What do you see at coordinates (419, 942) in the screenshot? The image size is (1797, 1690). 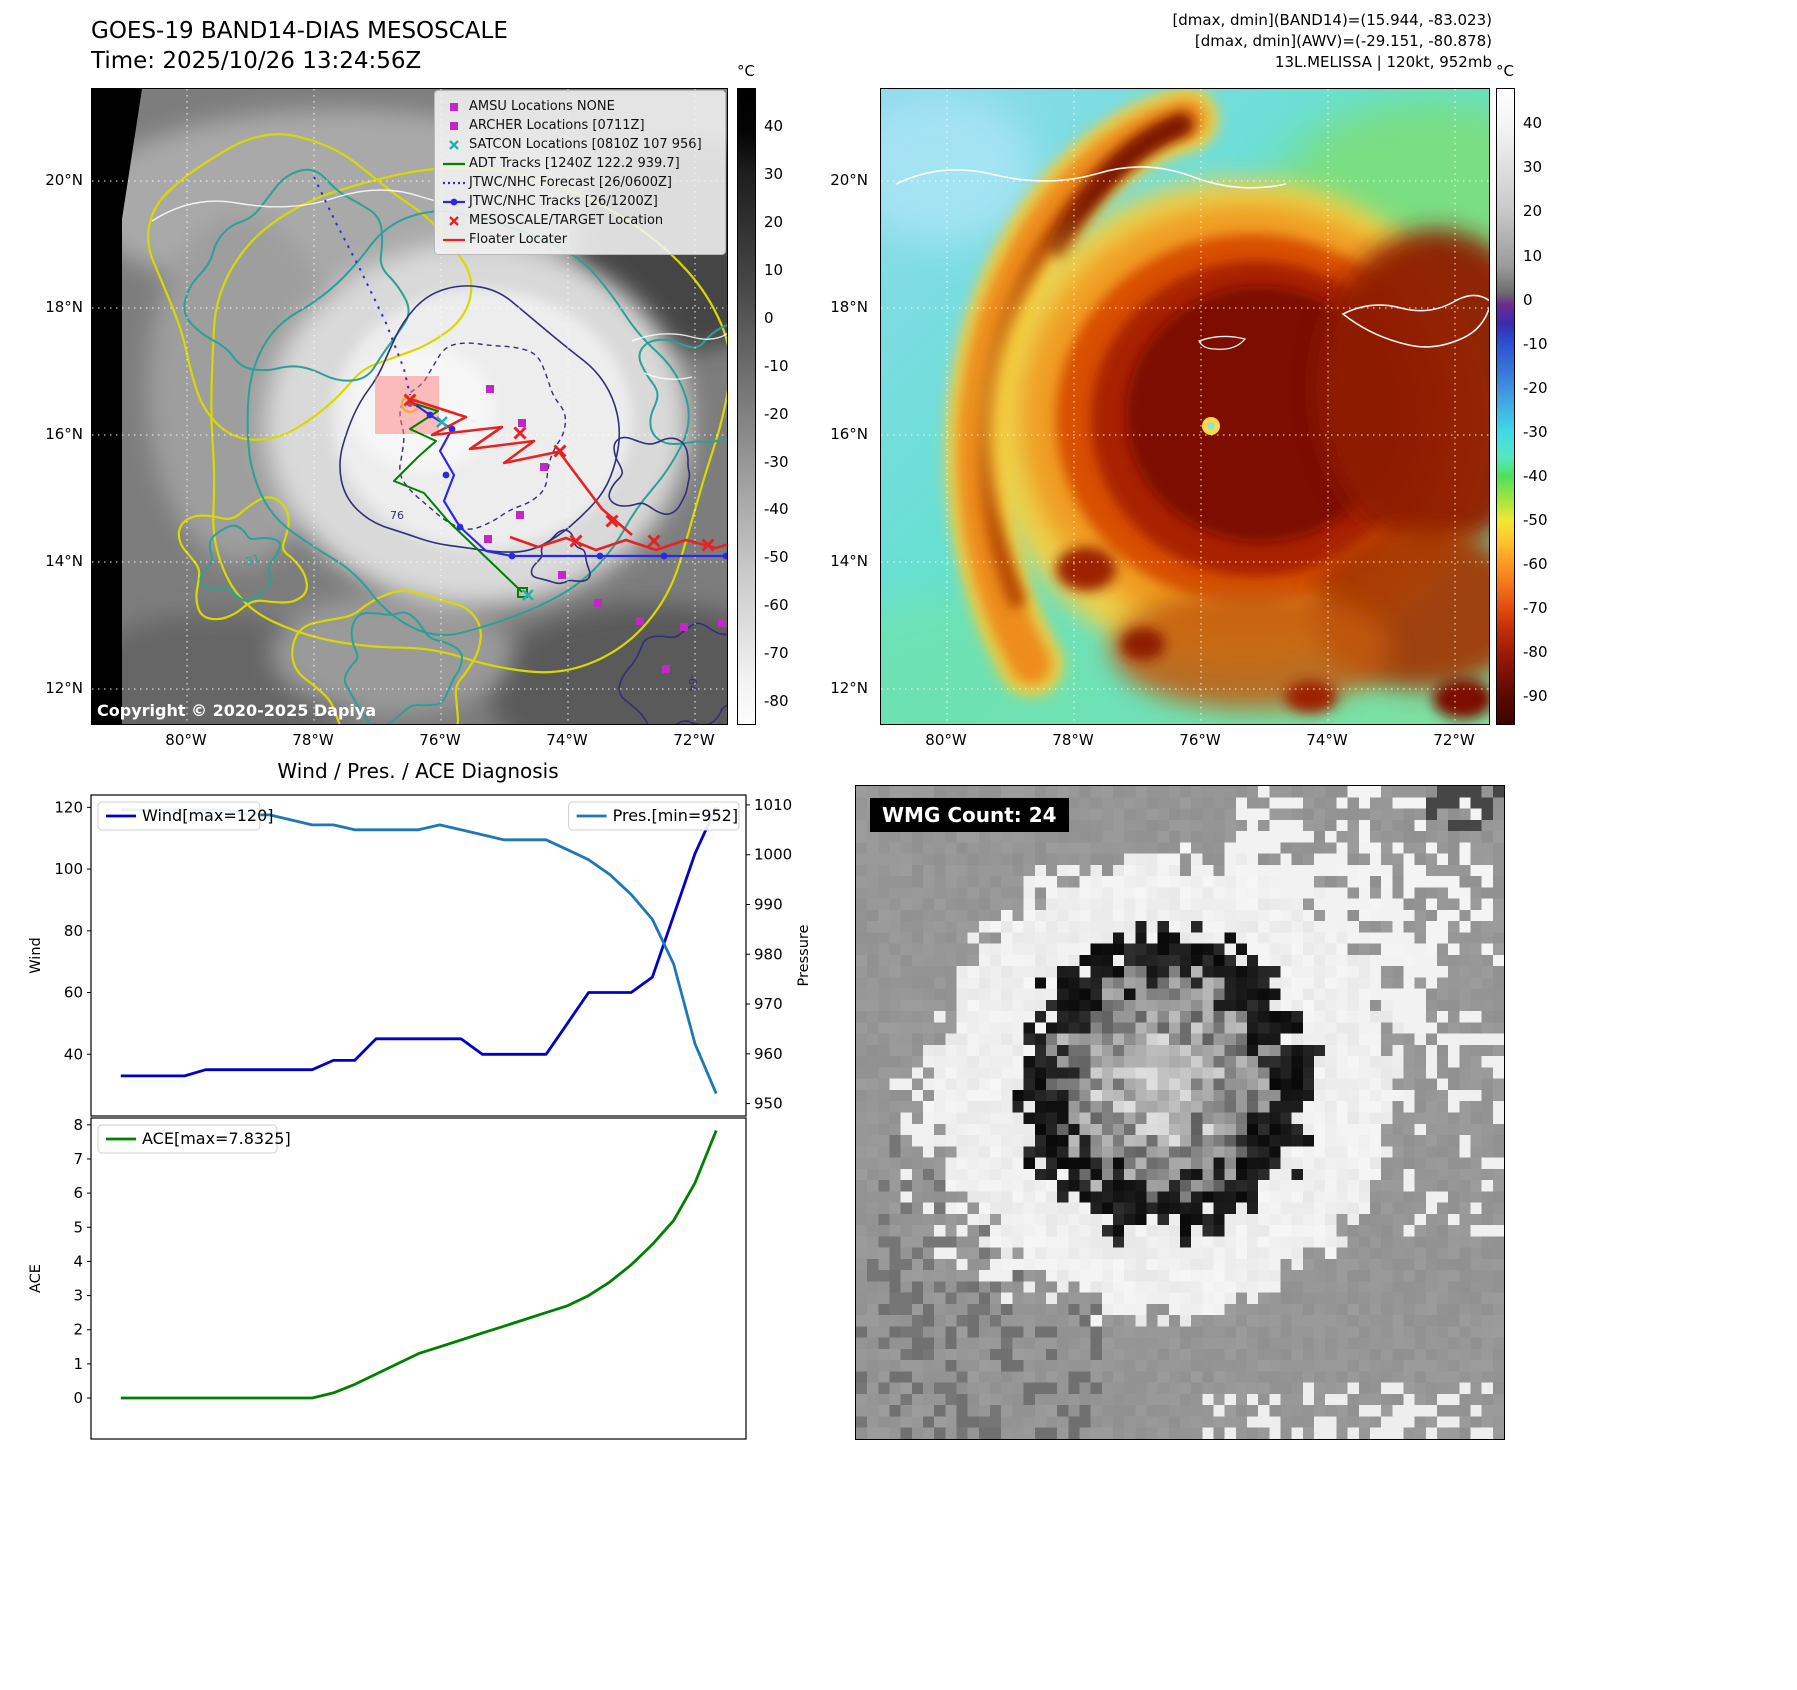 I see `series-Wind[max=120]` at bounding box center [419, 942].